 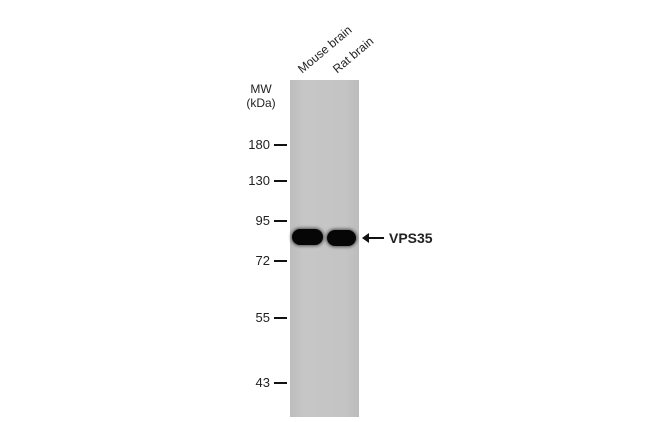 I want to click on marker-72: 72, so click(x=262, y=260).